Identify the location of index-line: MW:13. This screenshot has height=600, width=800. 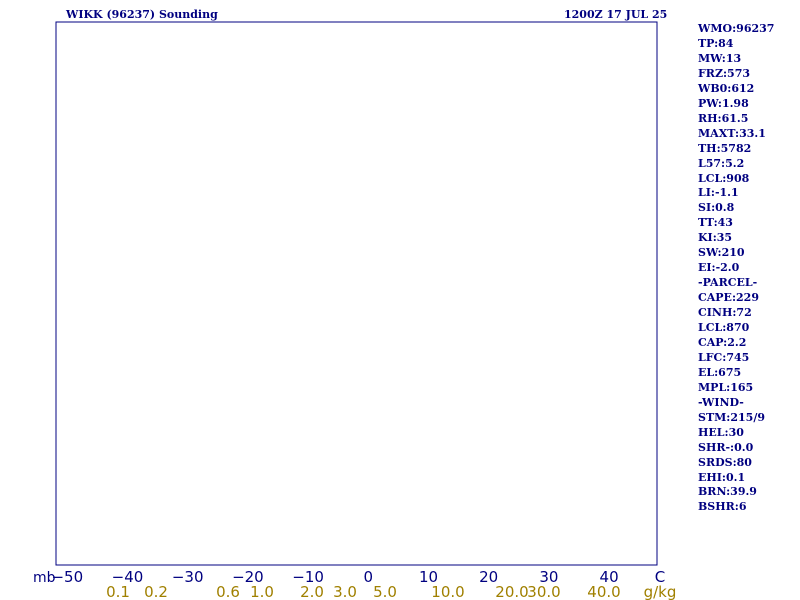
(720, 58).